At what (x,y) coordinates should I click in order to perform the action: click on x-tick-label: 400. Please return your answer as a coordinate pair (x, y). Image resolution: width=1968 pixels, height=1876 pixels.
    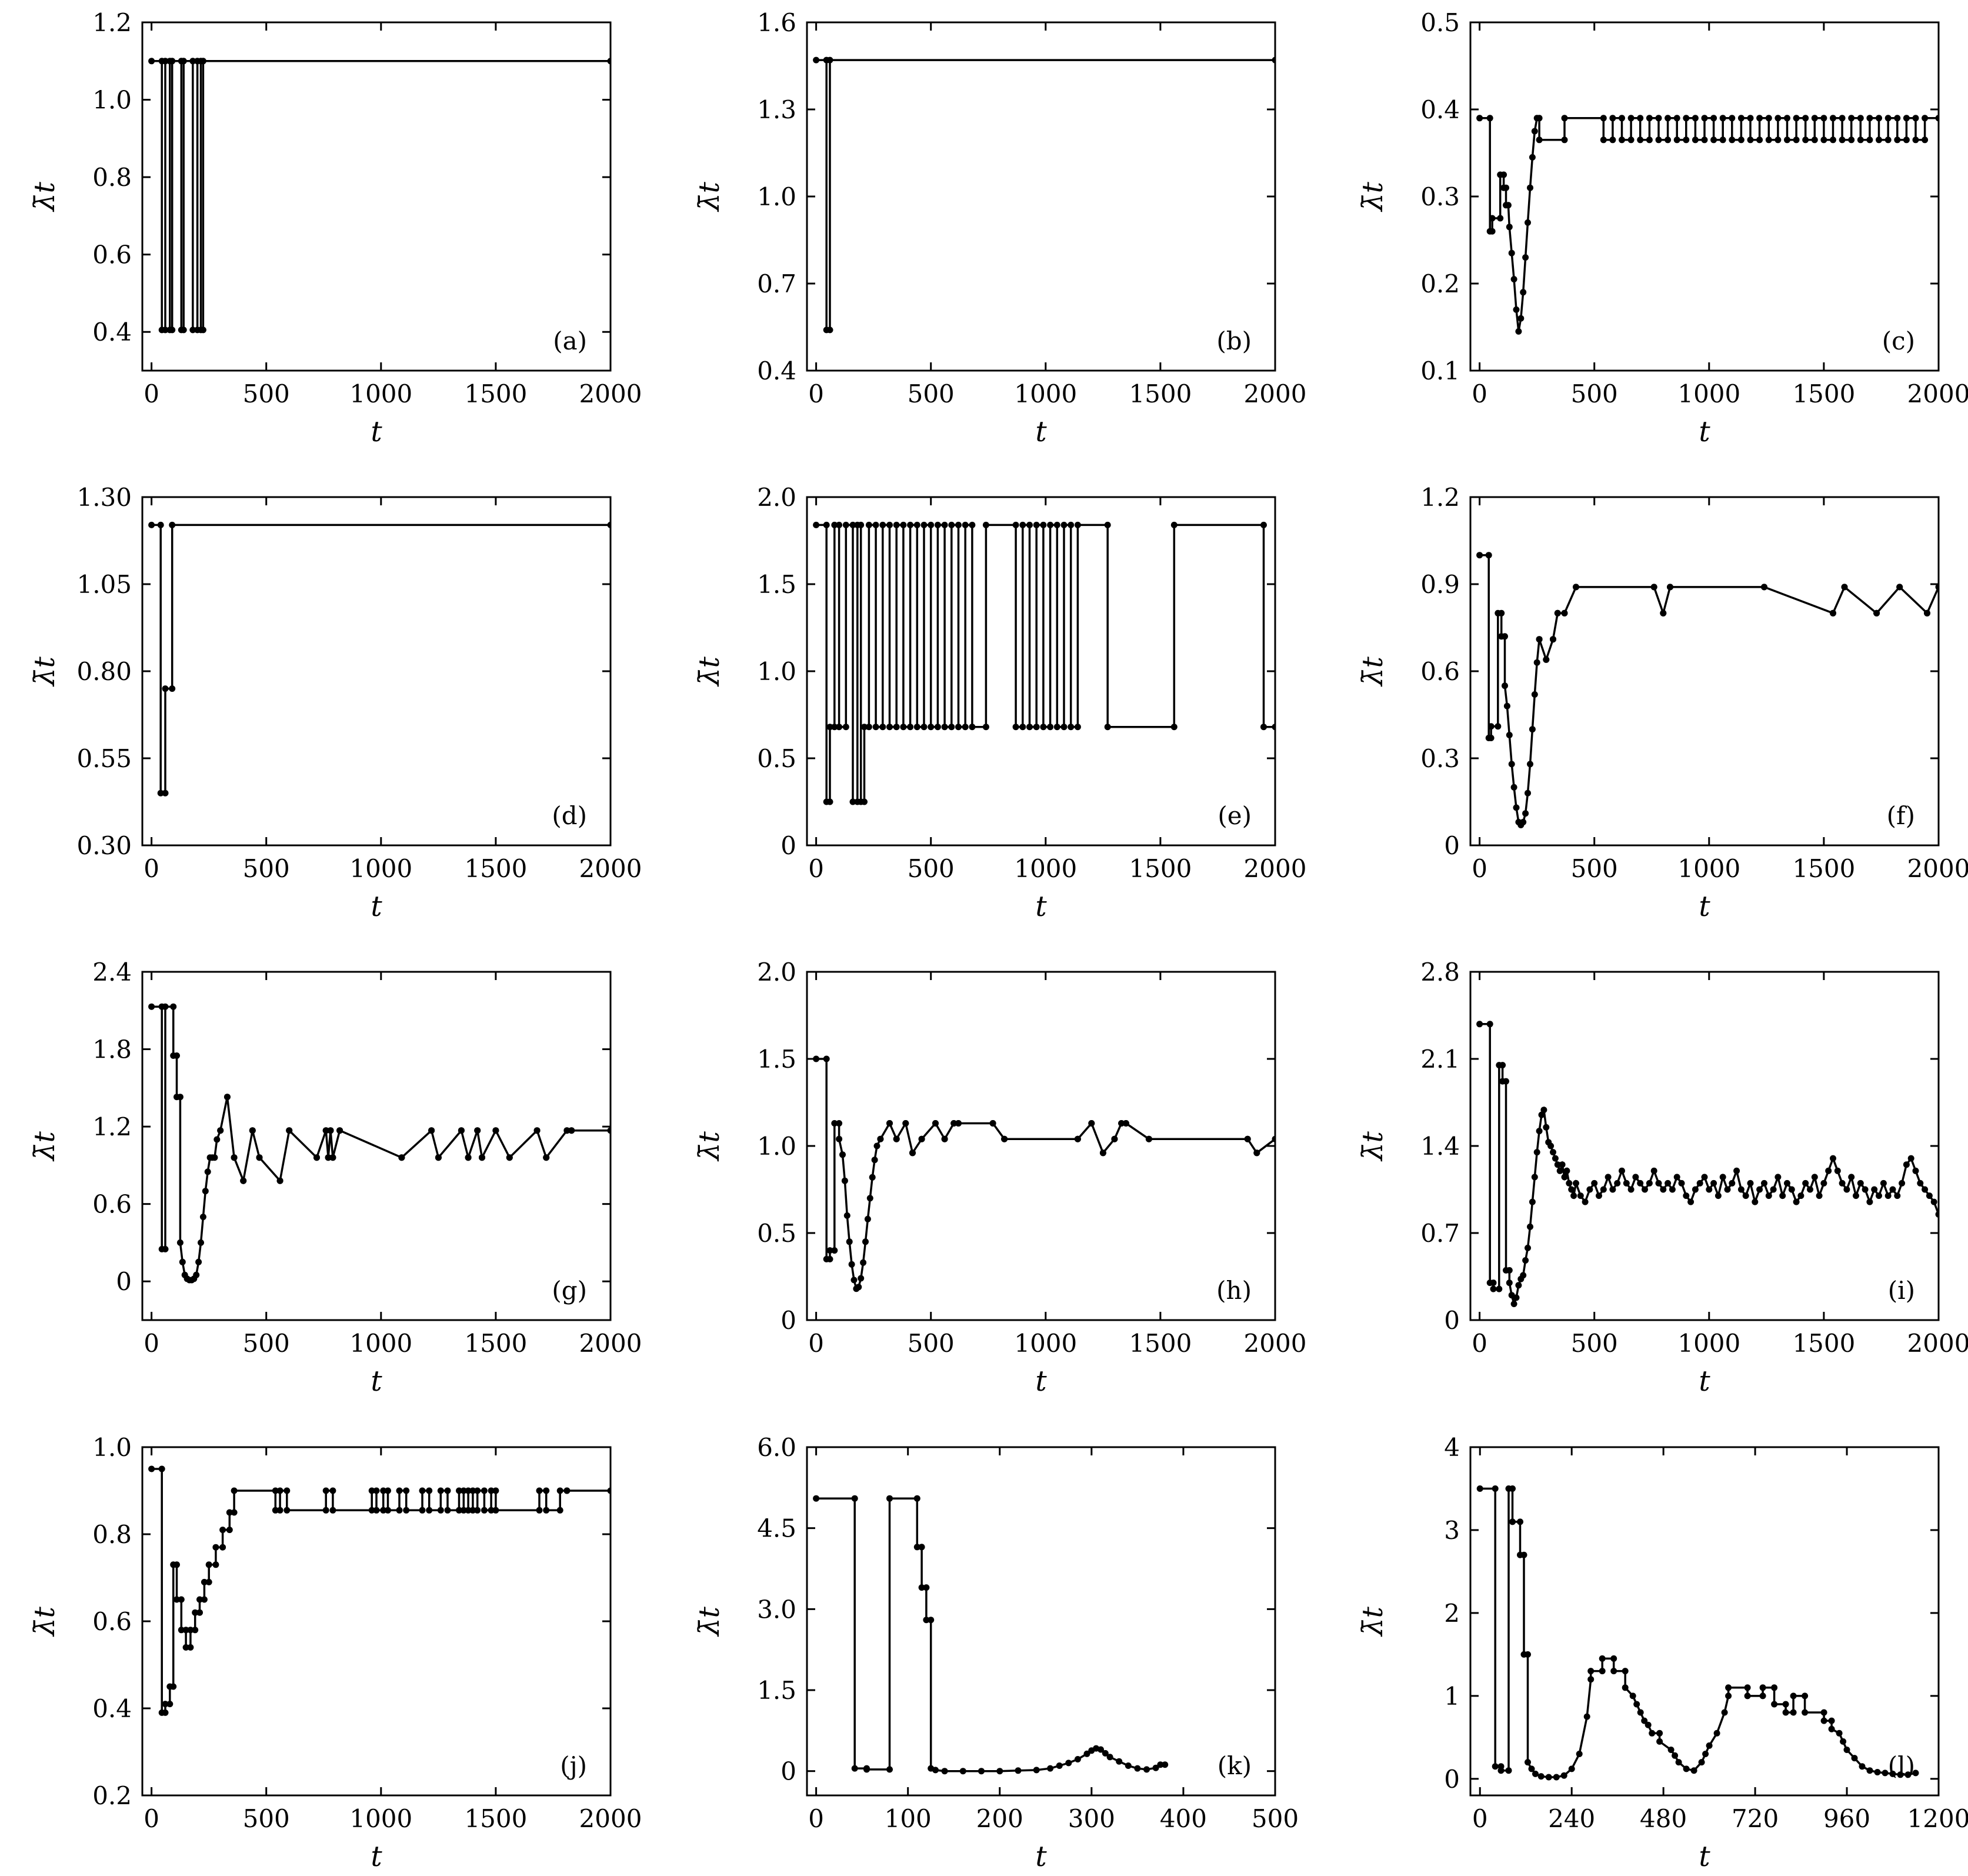
    Looking at the image, I should click on (1183, 1818).